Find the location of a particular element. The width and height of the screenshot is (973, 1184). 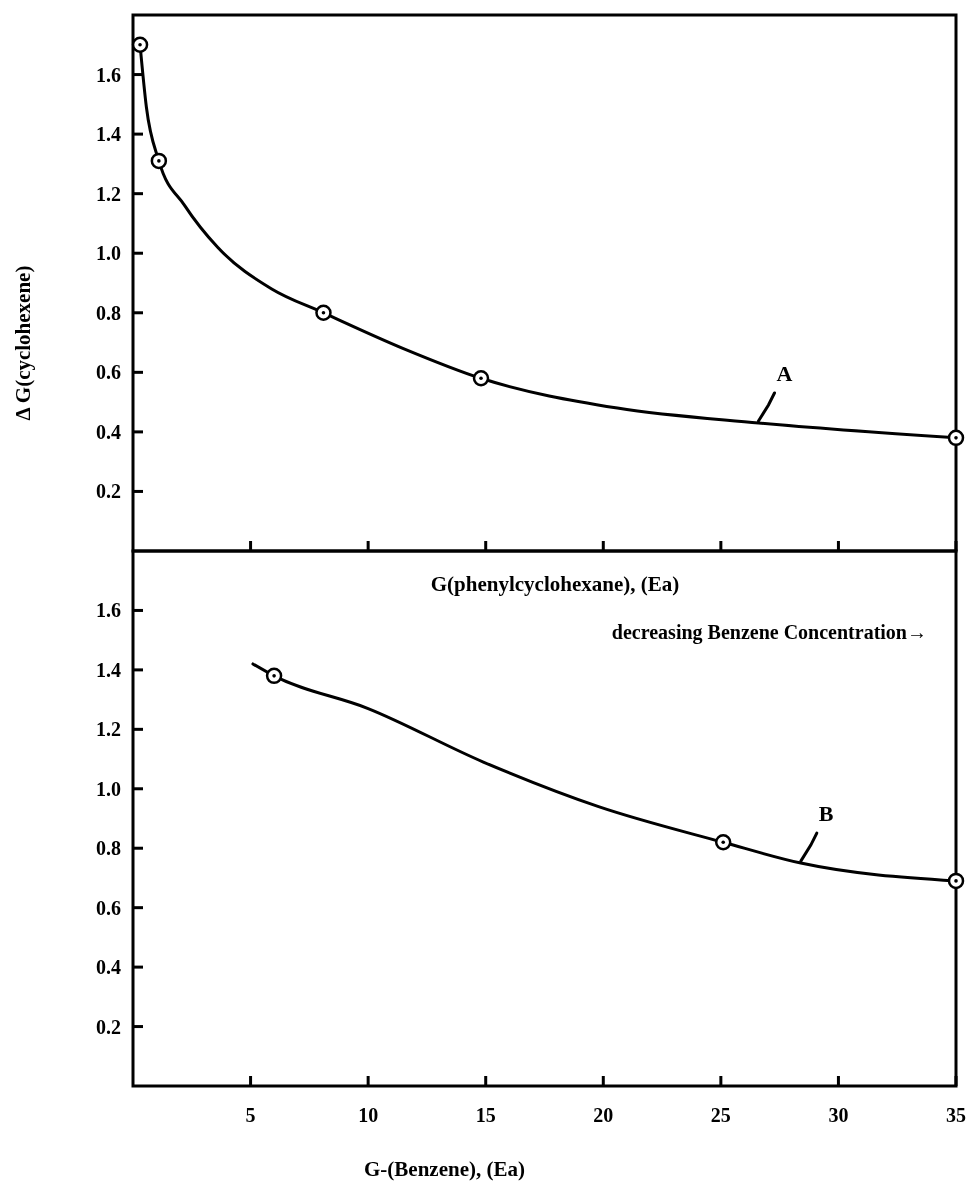

y-axis-title: Δ G(cyclohexene) is located at coordinates (23, 343).